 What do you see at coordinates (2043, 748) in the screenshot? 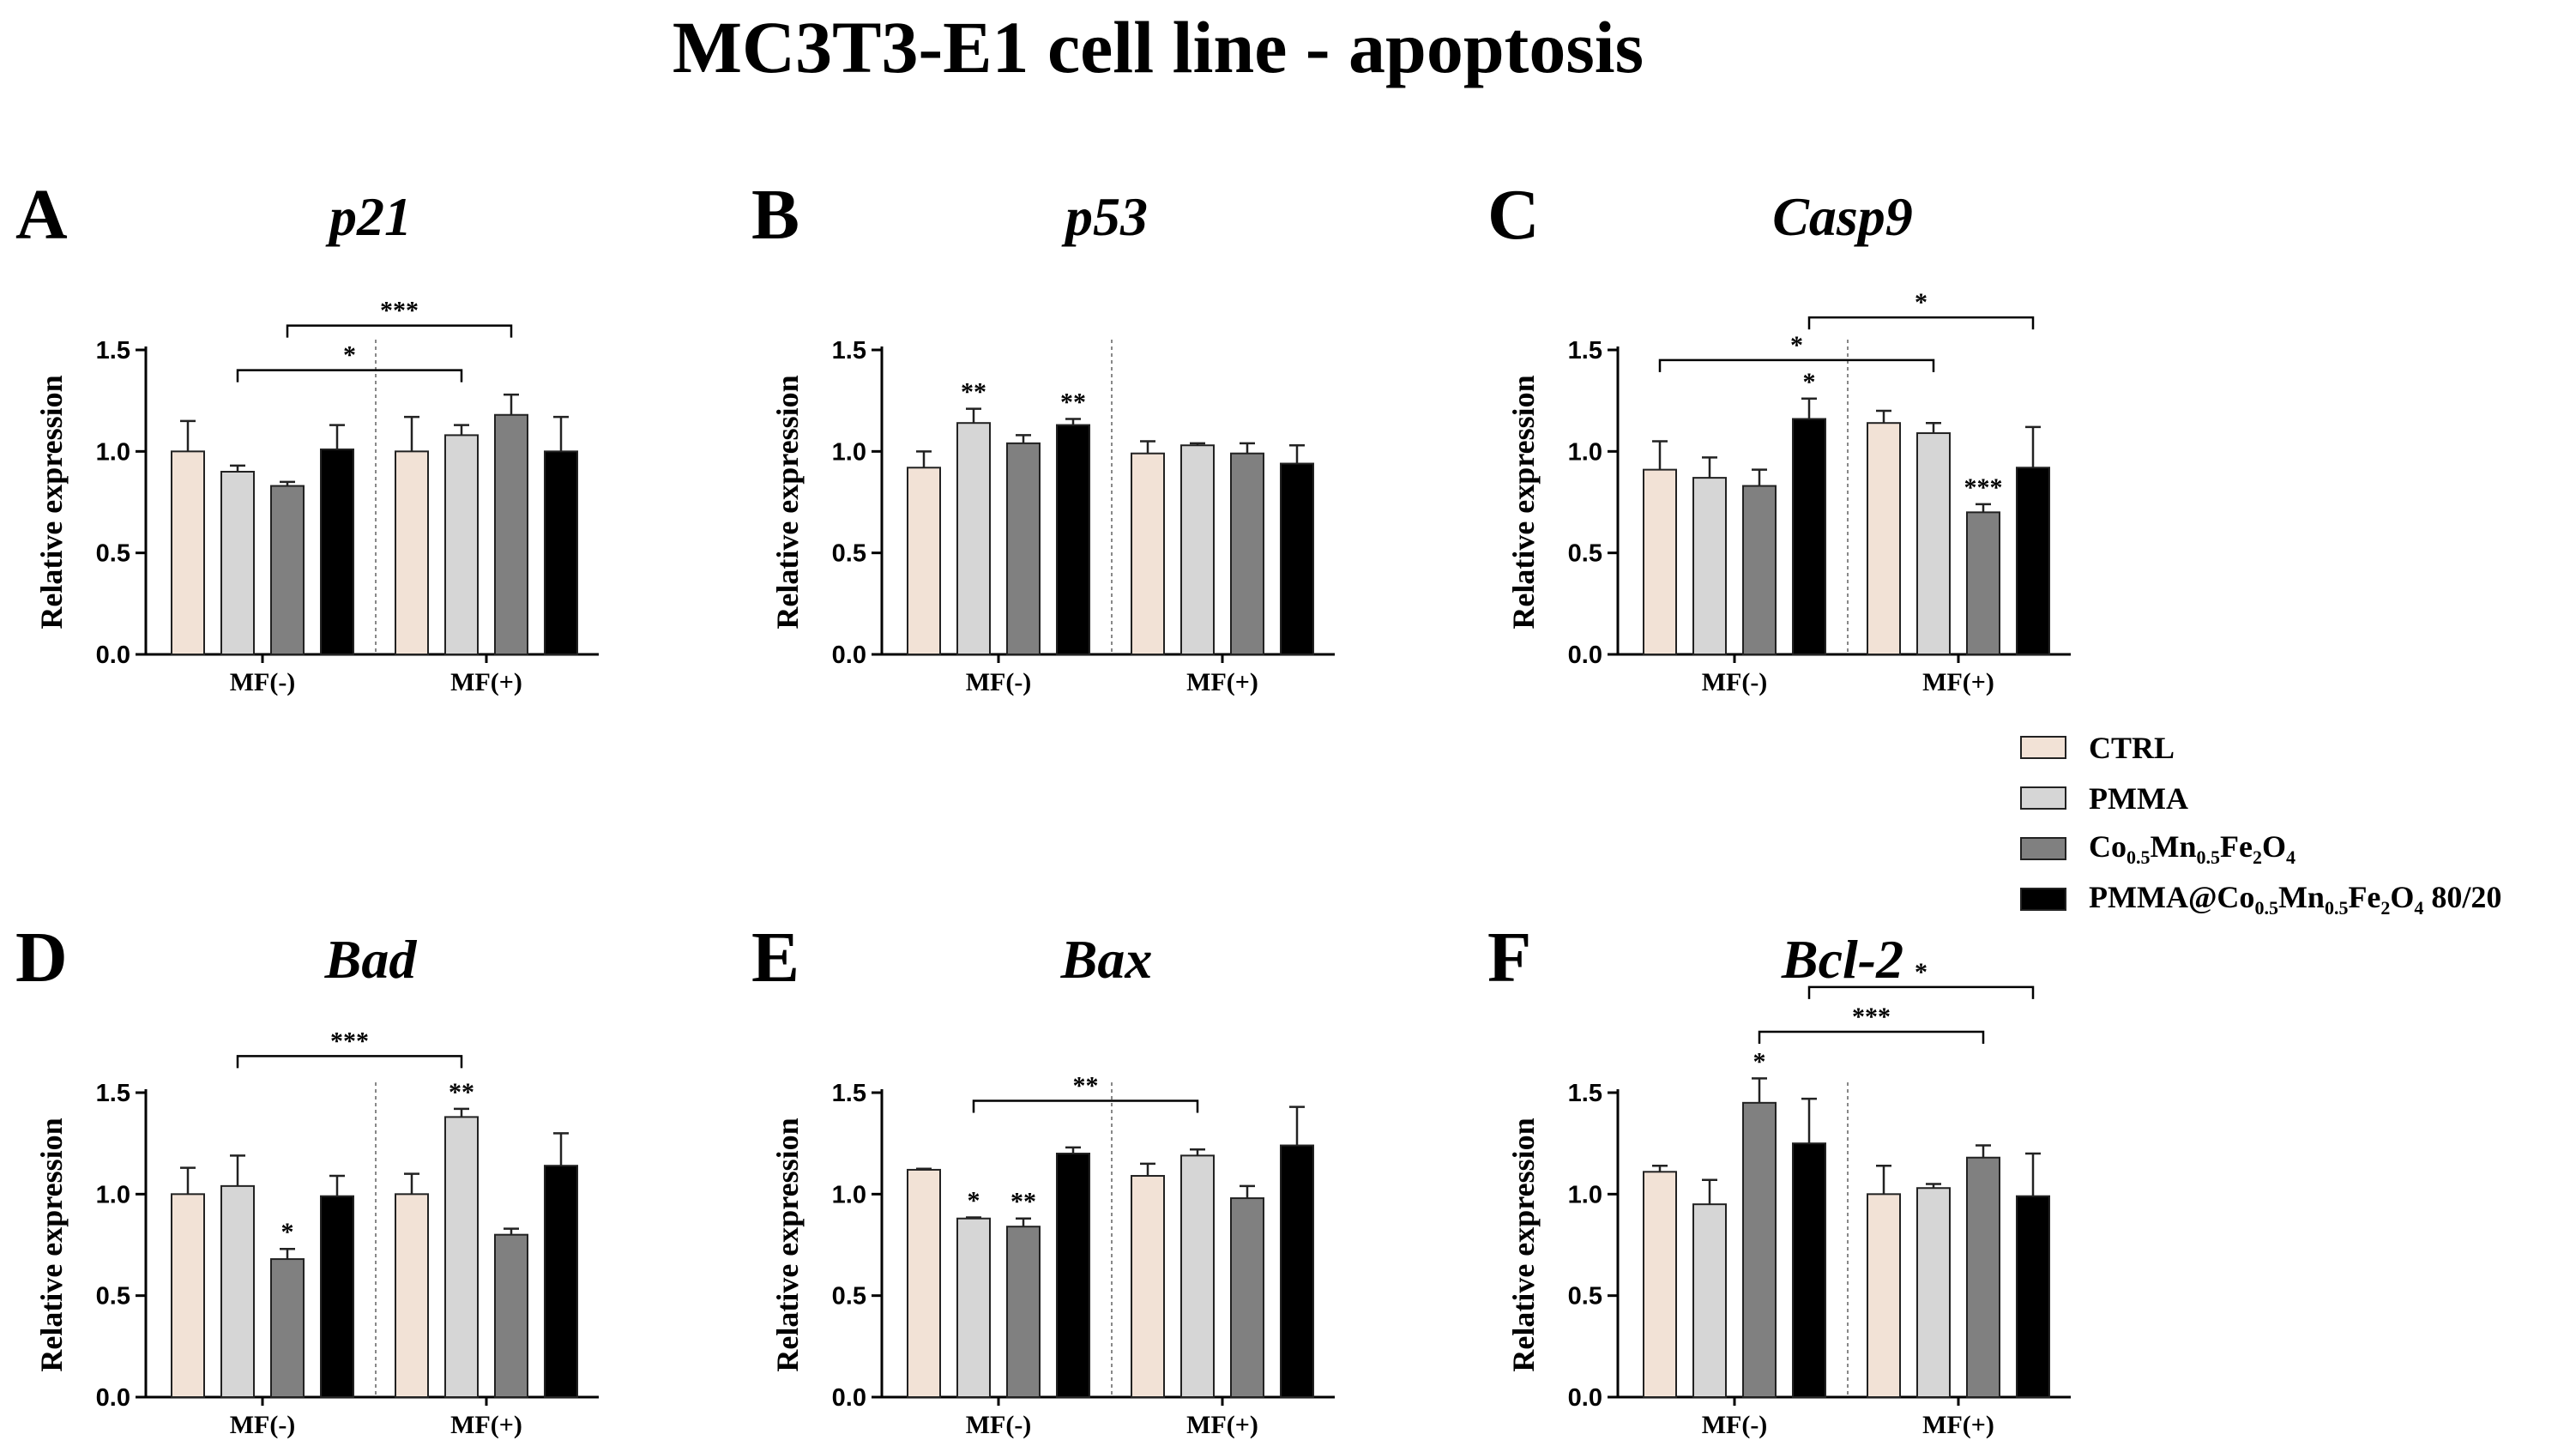
I see `legend-swatch-ctrl` at bounding box center [2043, 748].